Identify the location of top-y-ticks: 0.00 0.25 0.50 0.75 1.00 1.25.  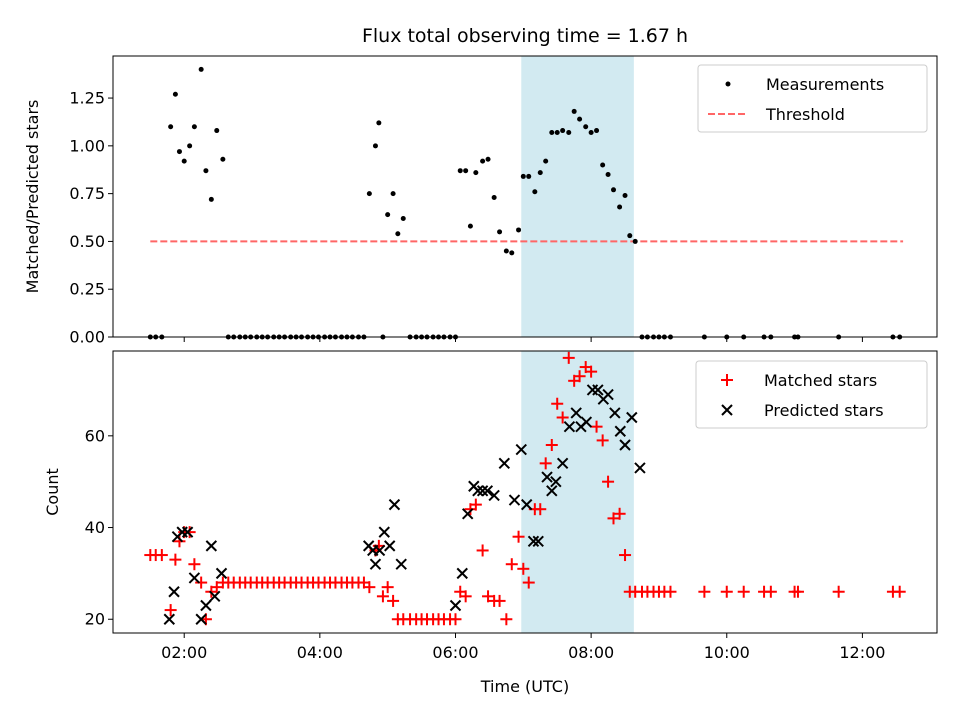
(91, 218).